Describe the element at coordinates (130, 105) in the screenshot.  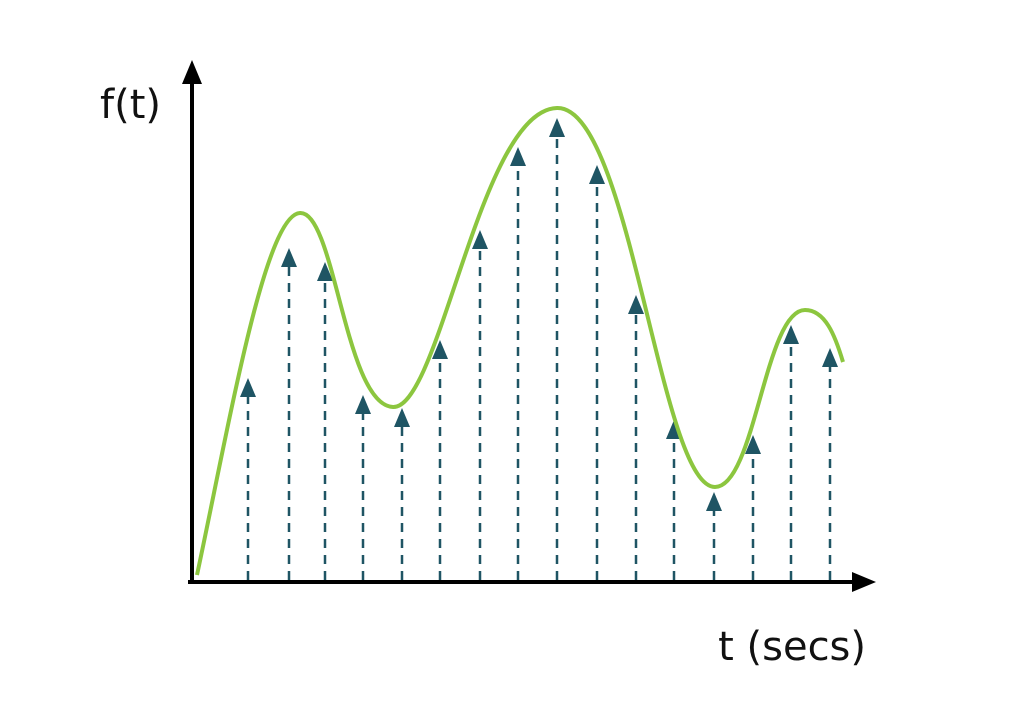
I see `y-axis-label: f(t)` at that location.